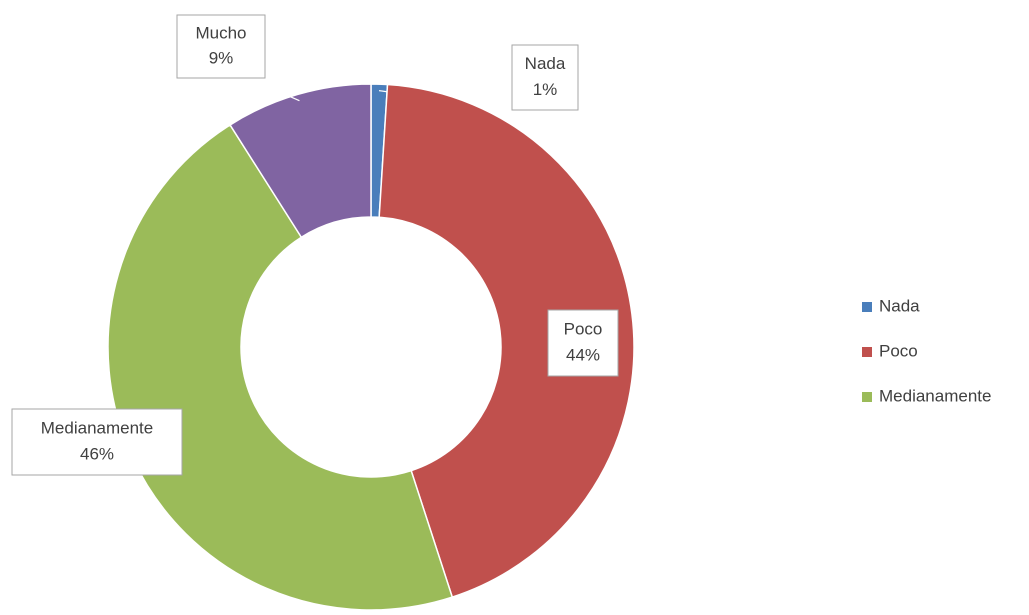 The width and height of the screenshot is (1029, 615). What do you see at coordinates (97, 427) in the screenshot?
I see `data-label-name: Medianamente` at bounding box center [97, 427].